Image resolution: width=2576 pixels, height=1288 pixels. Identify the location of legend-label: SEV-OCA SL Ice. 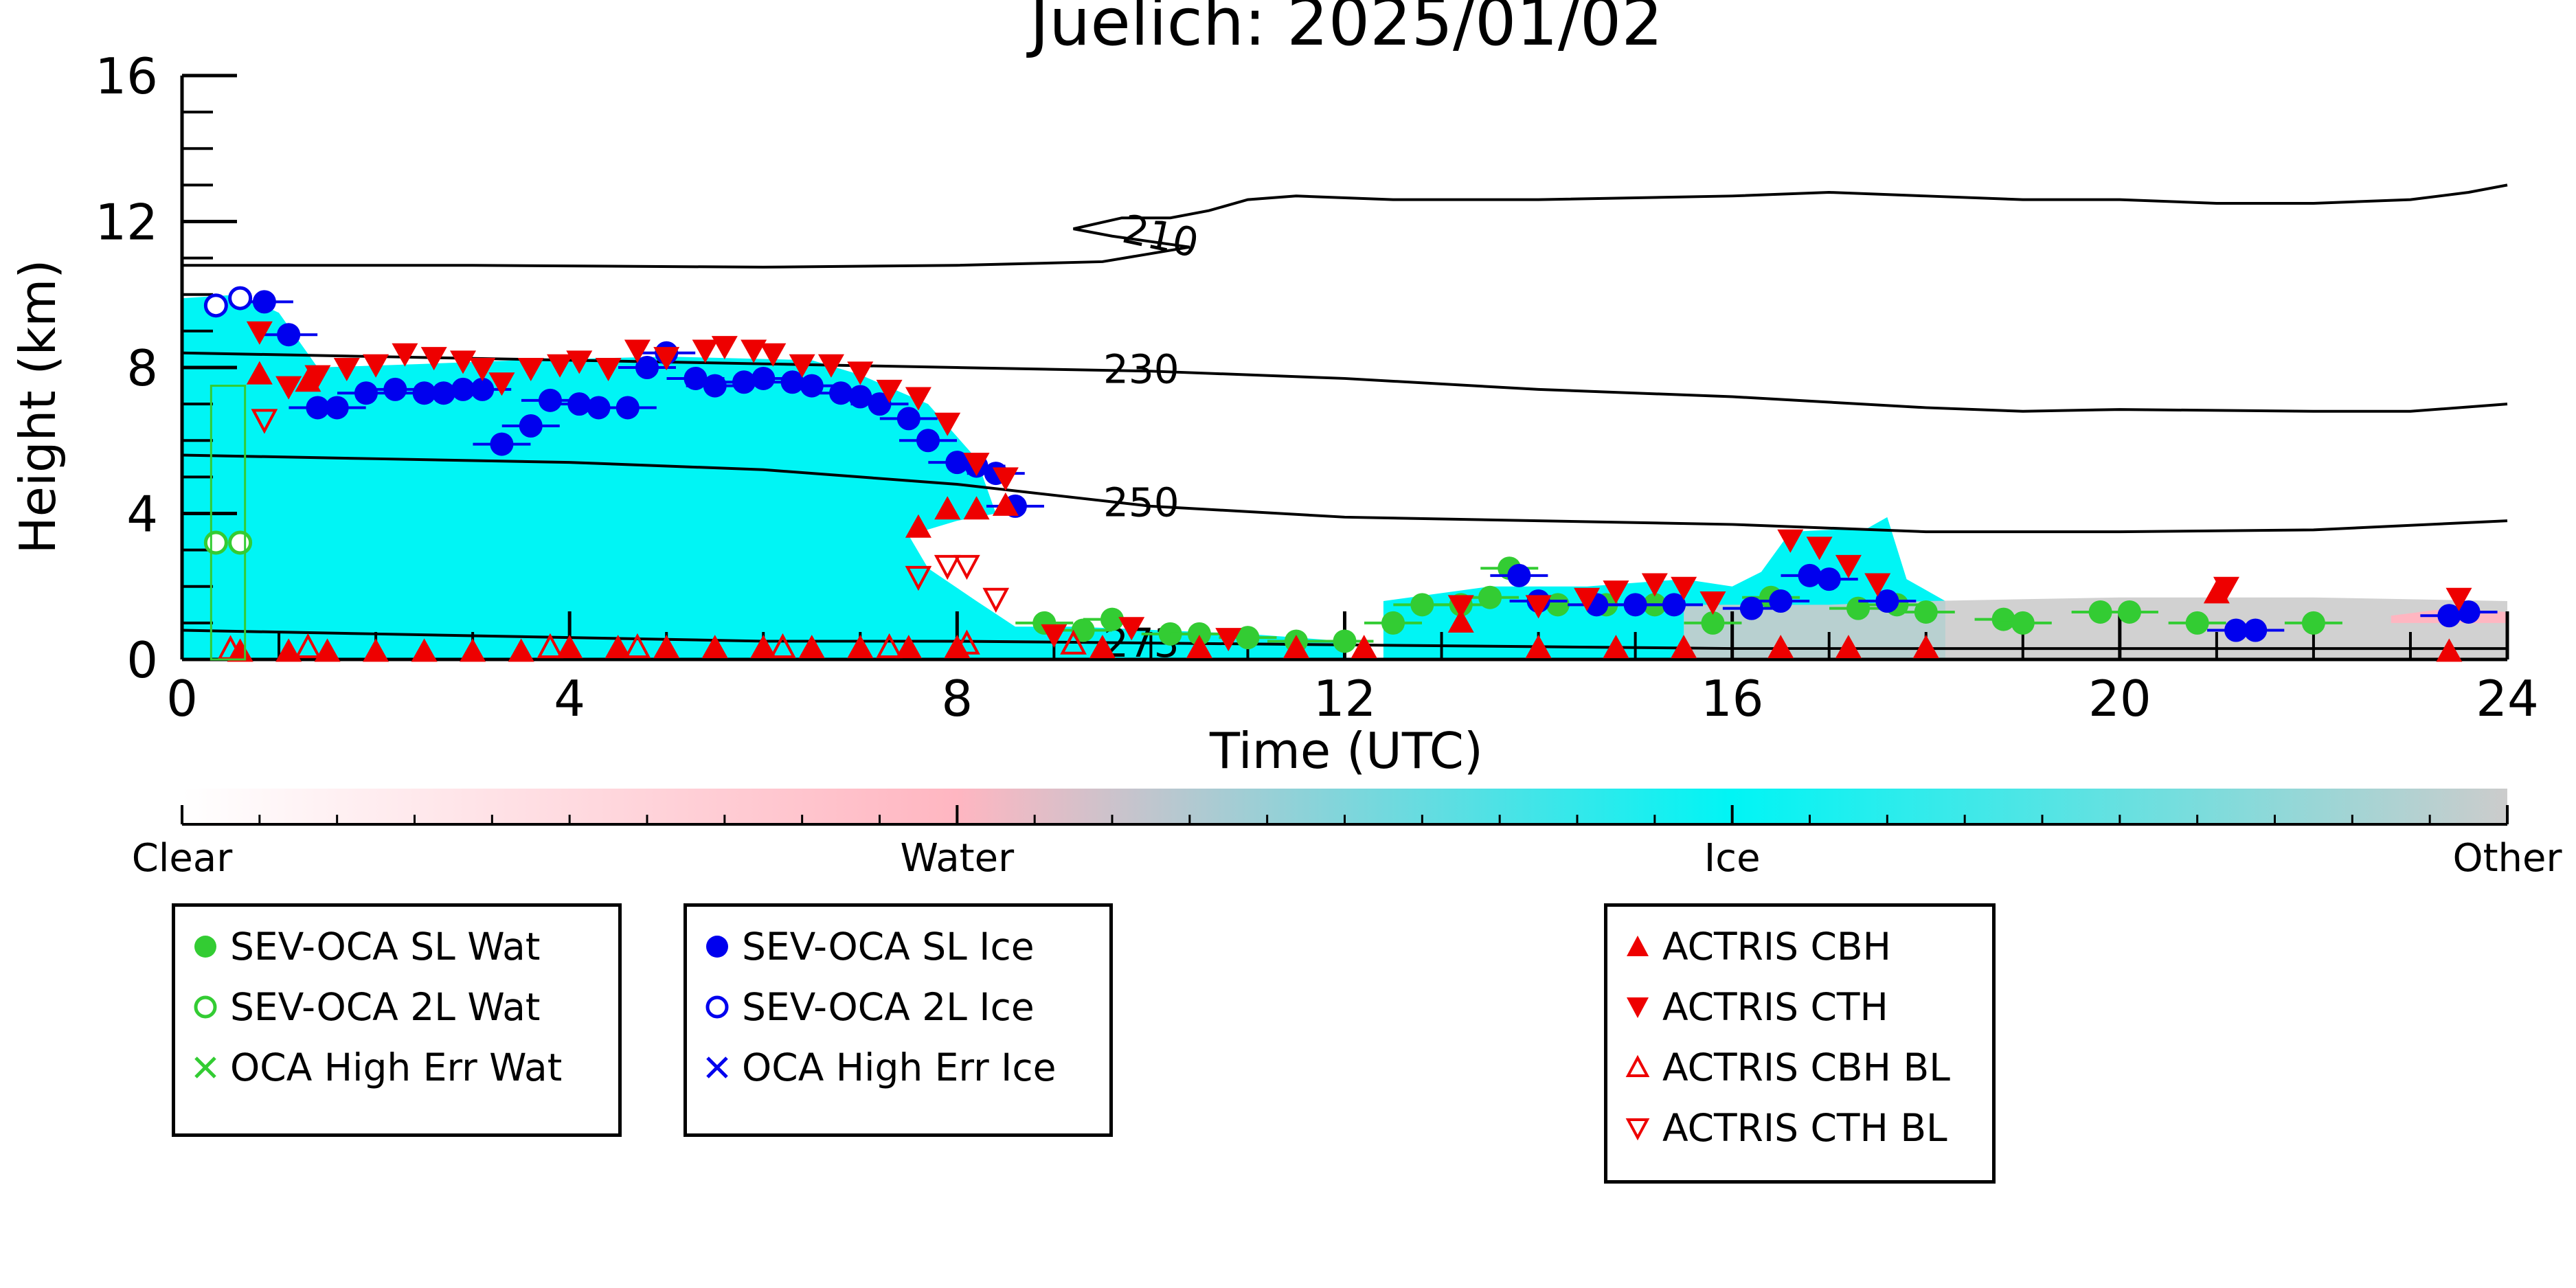
(888, 947).